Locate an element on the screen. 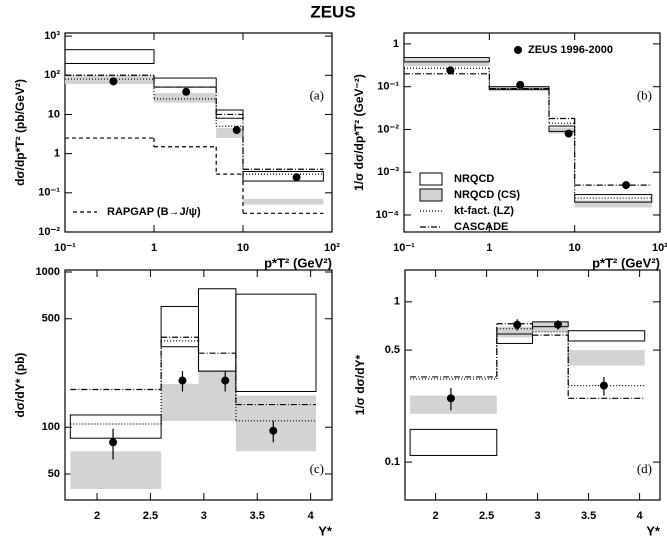  y-tick-label: 100 is located at coordinates (51, 427).